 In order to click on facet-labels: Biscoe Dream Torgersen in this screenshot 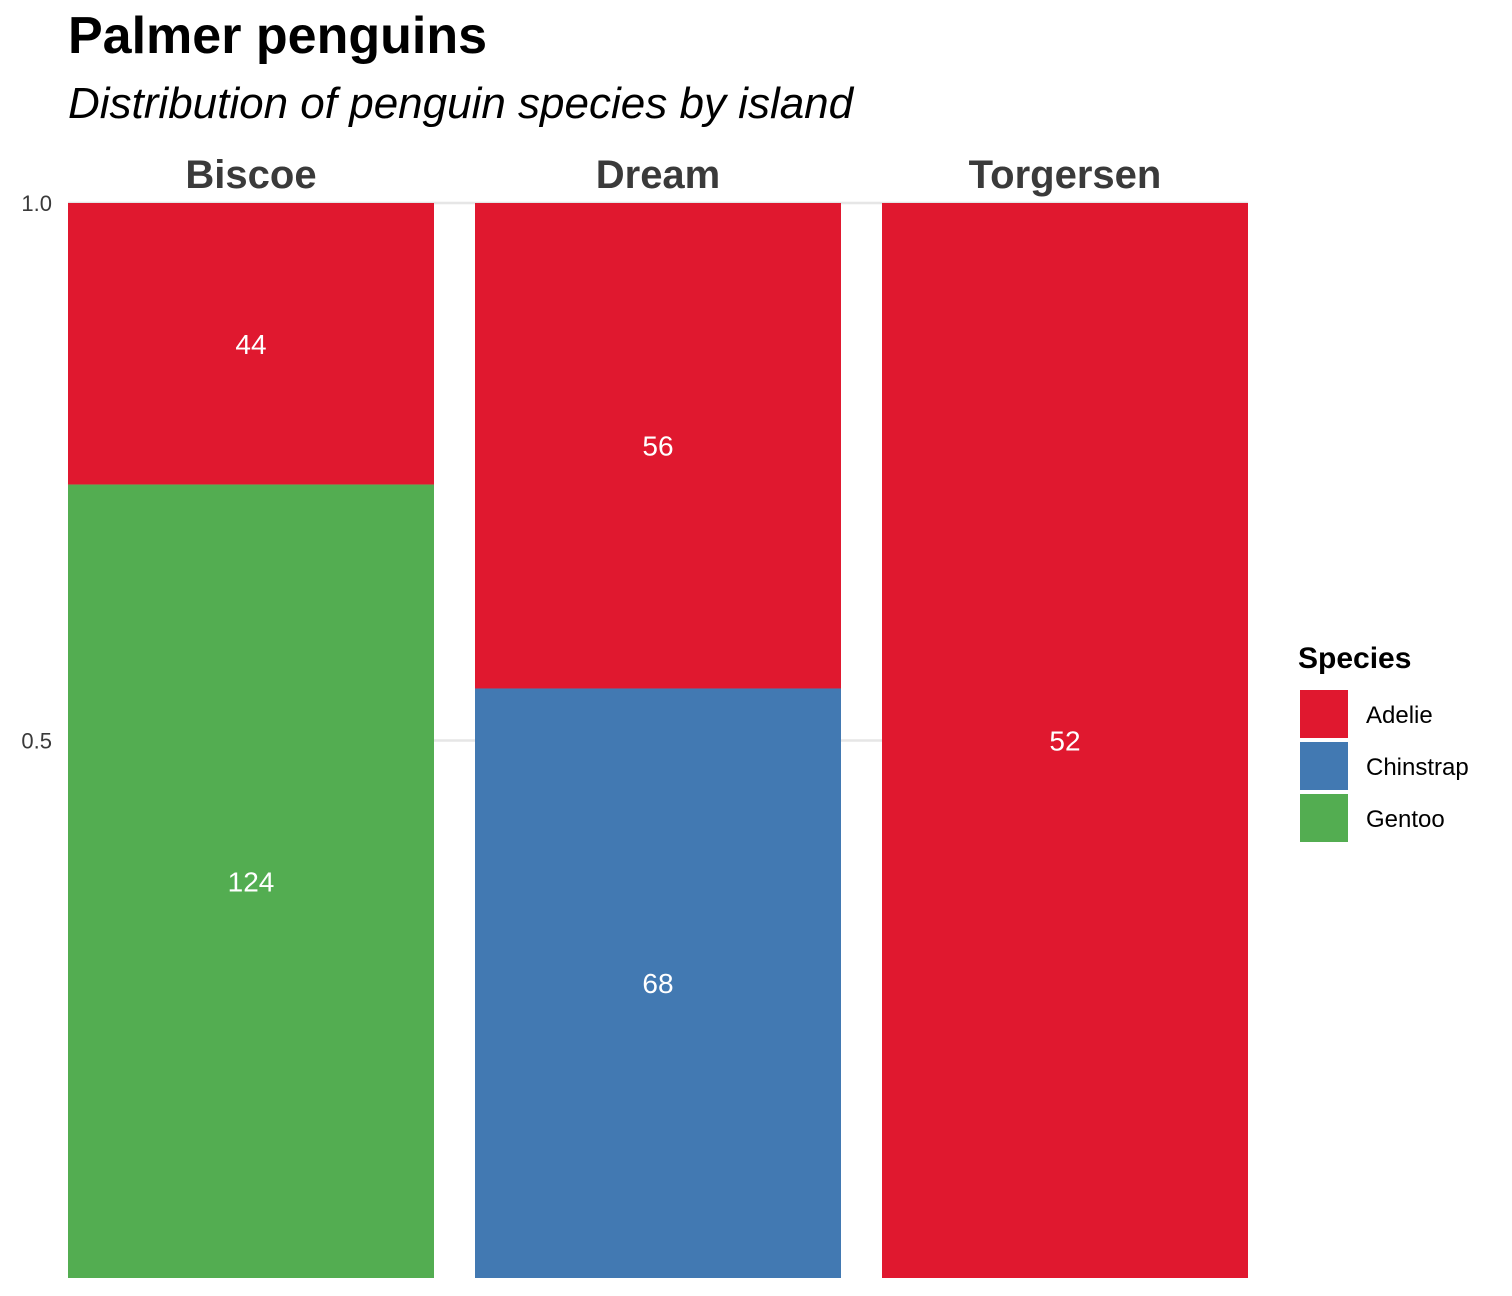, I will do `click(673, 175)`.